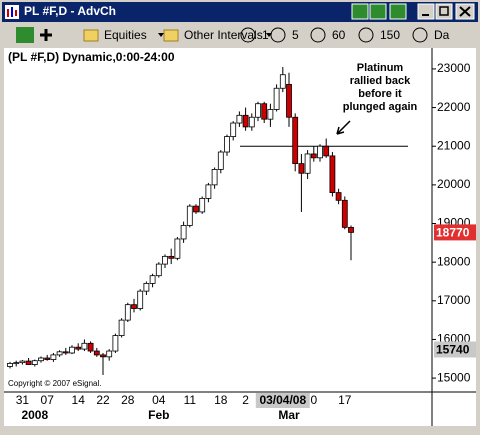  I want to click on x-period-label: Feb, so click(158, 415).